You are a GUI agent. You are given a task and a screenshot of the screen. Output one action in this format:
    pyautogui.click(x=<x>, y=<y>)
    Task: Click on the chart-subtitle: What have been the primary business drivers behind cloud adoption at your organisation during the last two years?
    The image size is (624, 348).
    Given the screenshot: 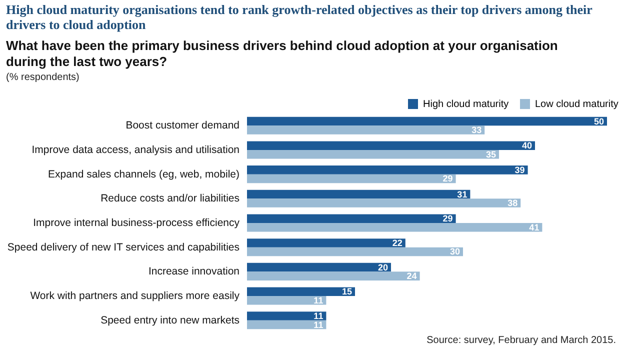 What is the action you would take?
    pyautogui.click(x=282, y=54)
    